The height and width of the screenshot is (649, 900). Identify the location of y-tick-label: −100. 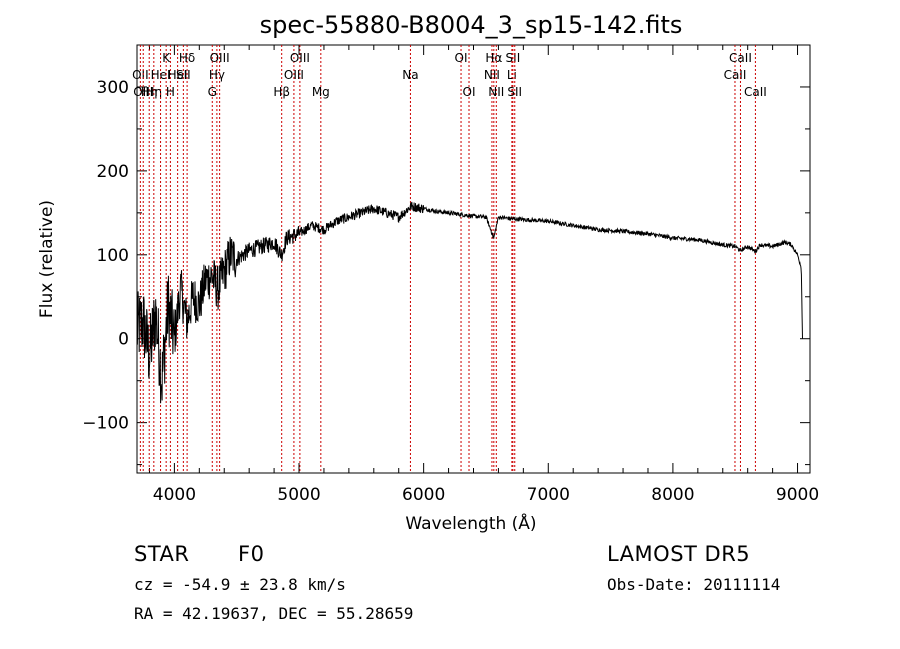
(105, 424).